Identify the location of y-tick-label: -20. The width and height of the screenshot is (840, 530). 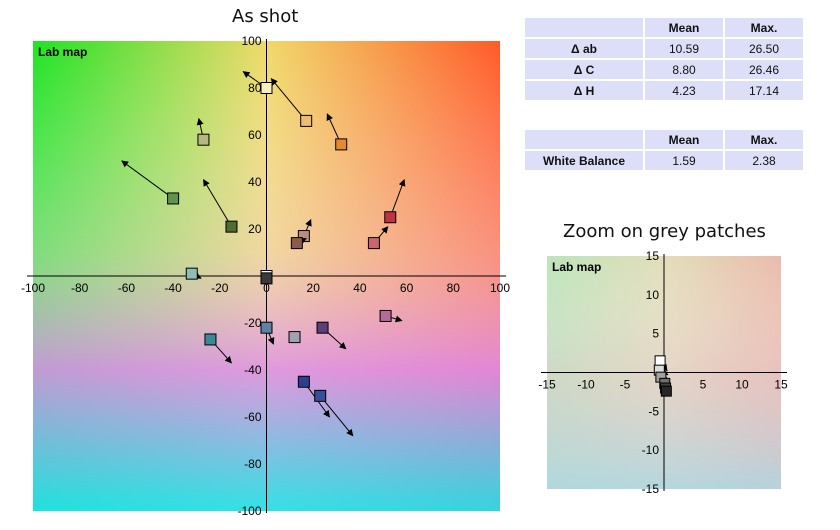
(253, 323).